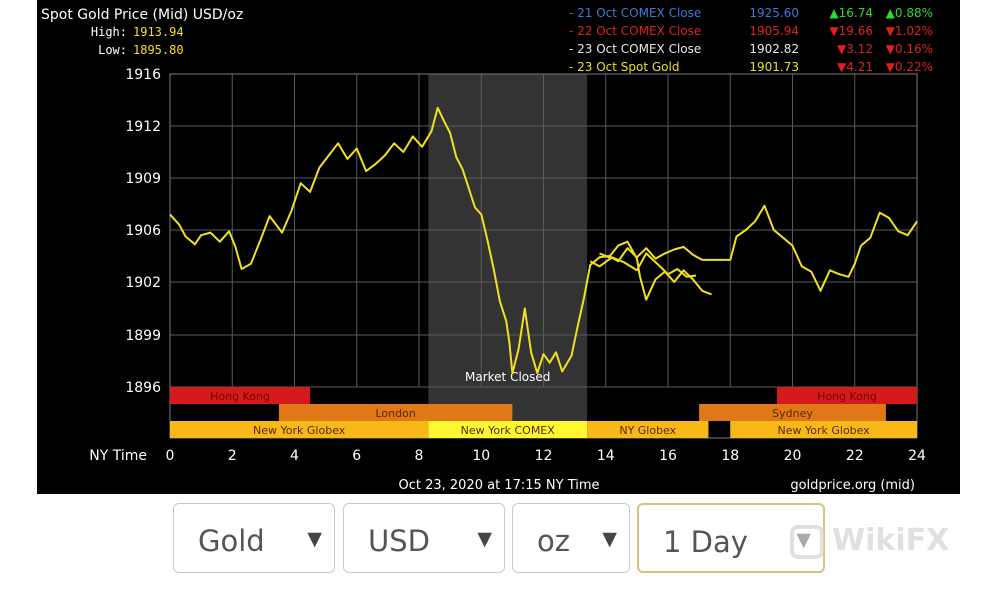 This screenshot has height=600, width=995. Describe the element at coordinates (143, 336) in the screenshot. I see `y-tick-label: 1899` at that location.